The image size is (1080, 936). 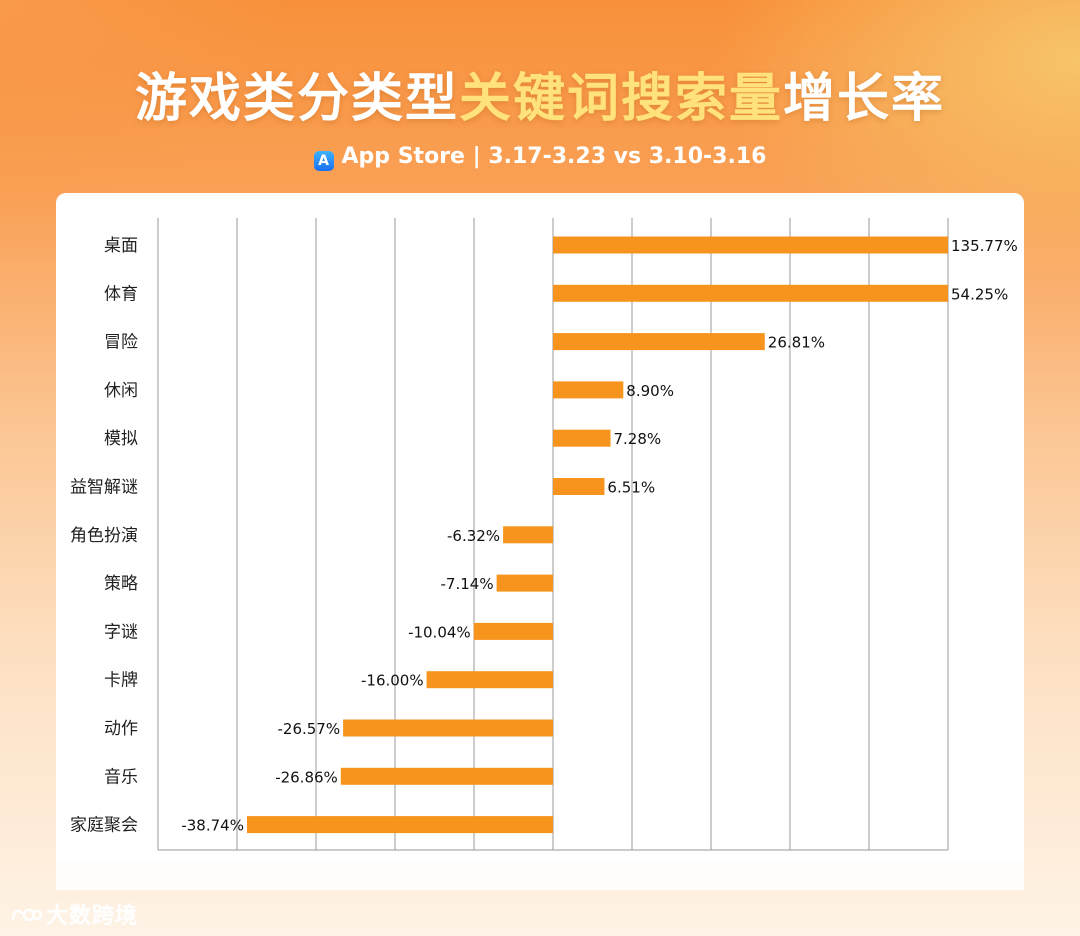 I want to click on value-label: -26.57%, so click(x=308, y=729).